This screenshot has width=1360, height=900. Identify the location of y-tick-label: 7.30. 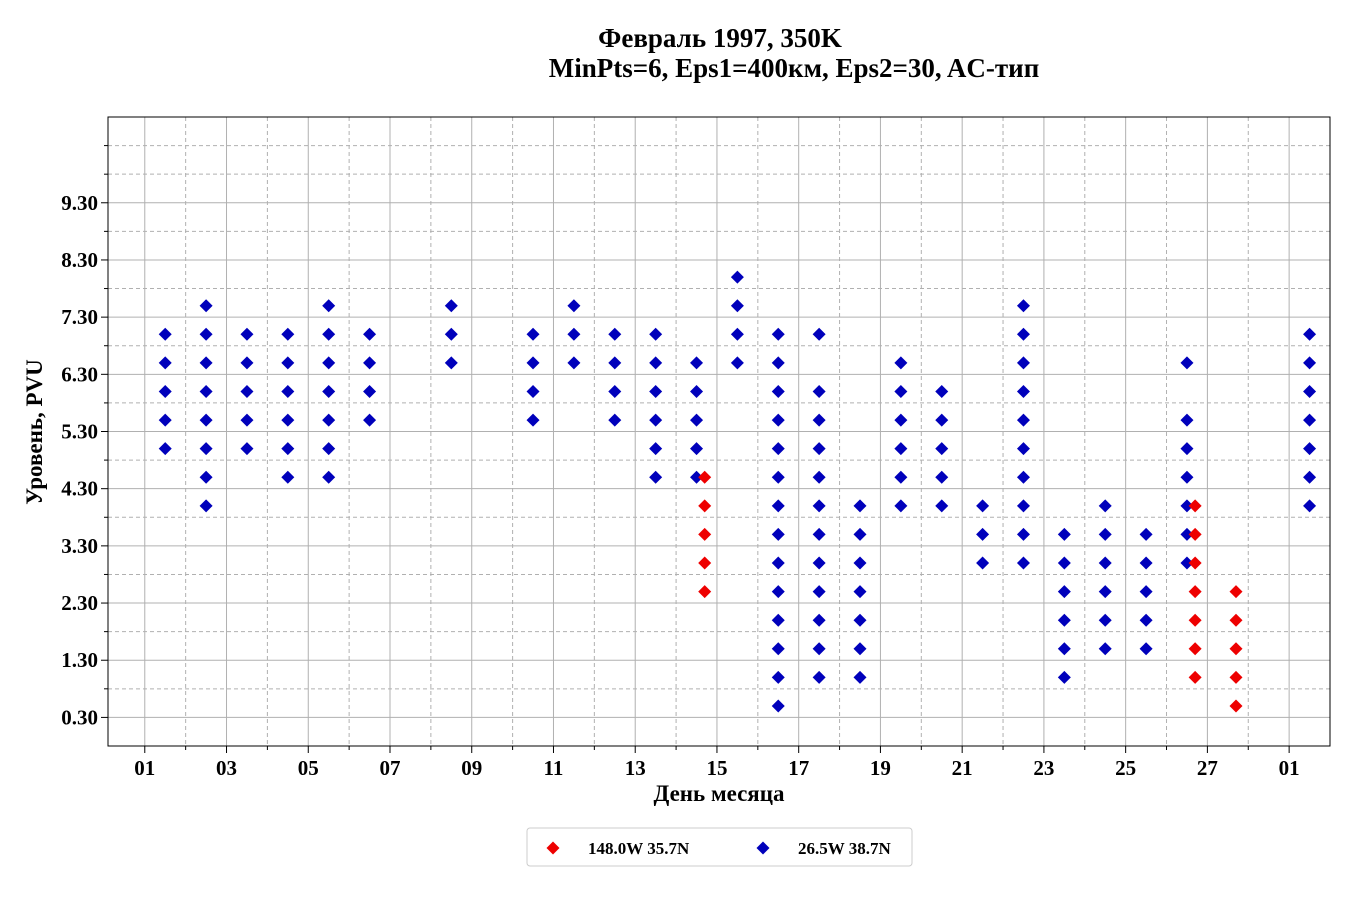
(79, 317).